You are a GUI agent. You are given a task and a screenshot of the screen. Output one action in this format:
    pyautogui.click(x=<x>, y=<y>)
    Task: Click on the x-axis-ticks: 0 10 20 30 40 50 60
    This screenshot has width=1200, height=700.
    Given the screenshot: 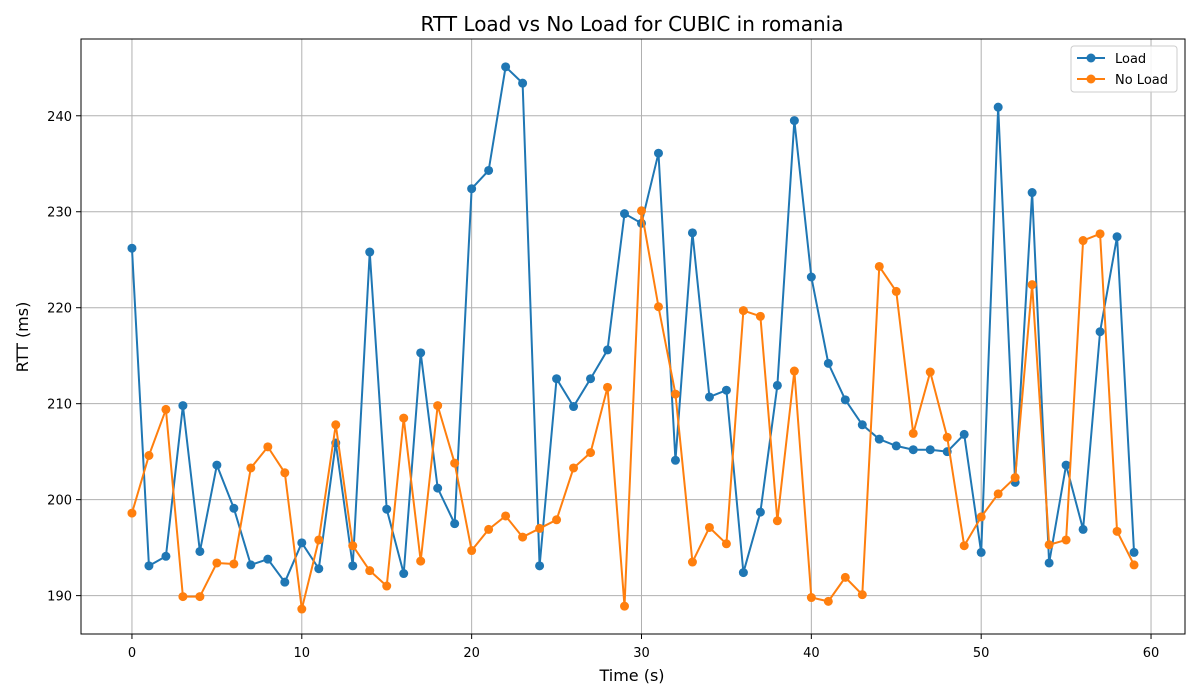 What is the action you would take?
    pyautogui.click(x=643, y=647)
    